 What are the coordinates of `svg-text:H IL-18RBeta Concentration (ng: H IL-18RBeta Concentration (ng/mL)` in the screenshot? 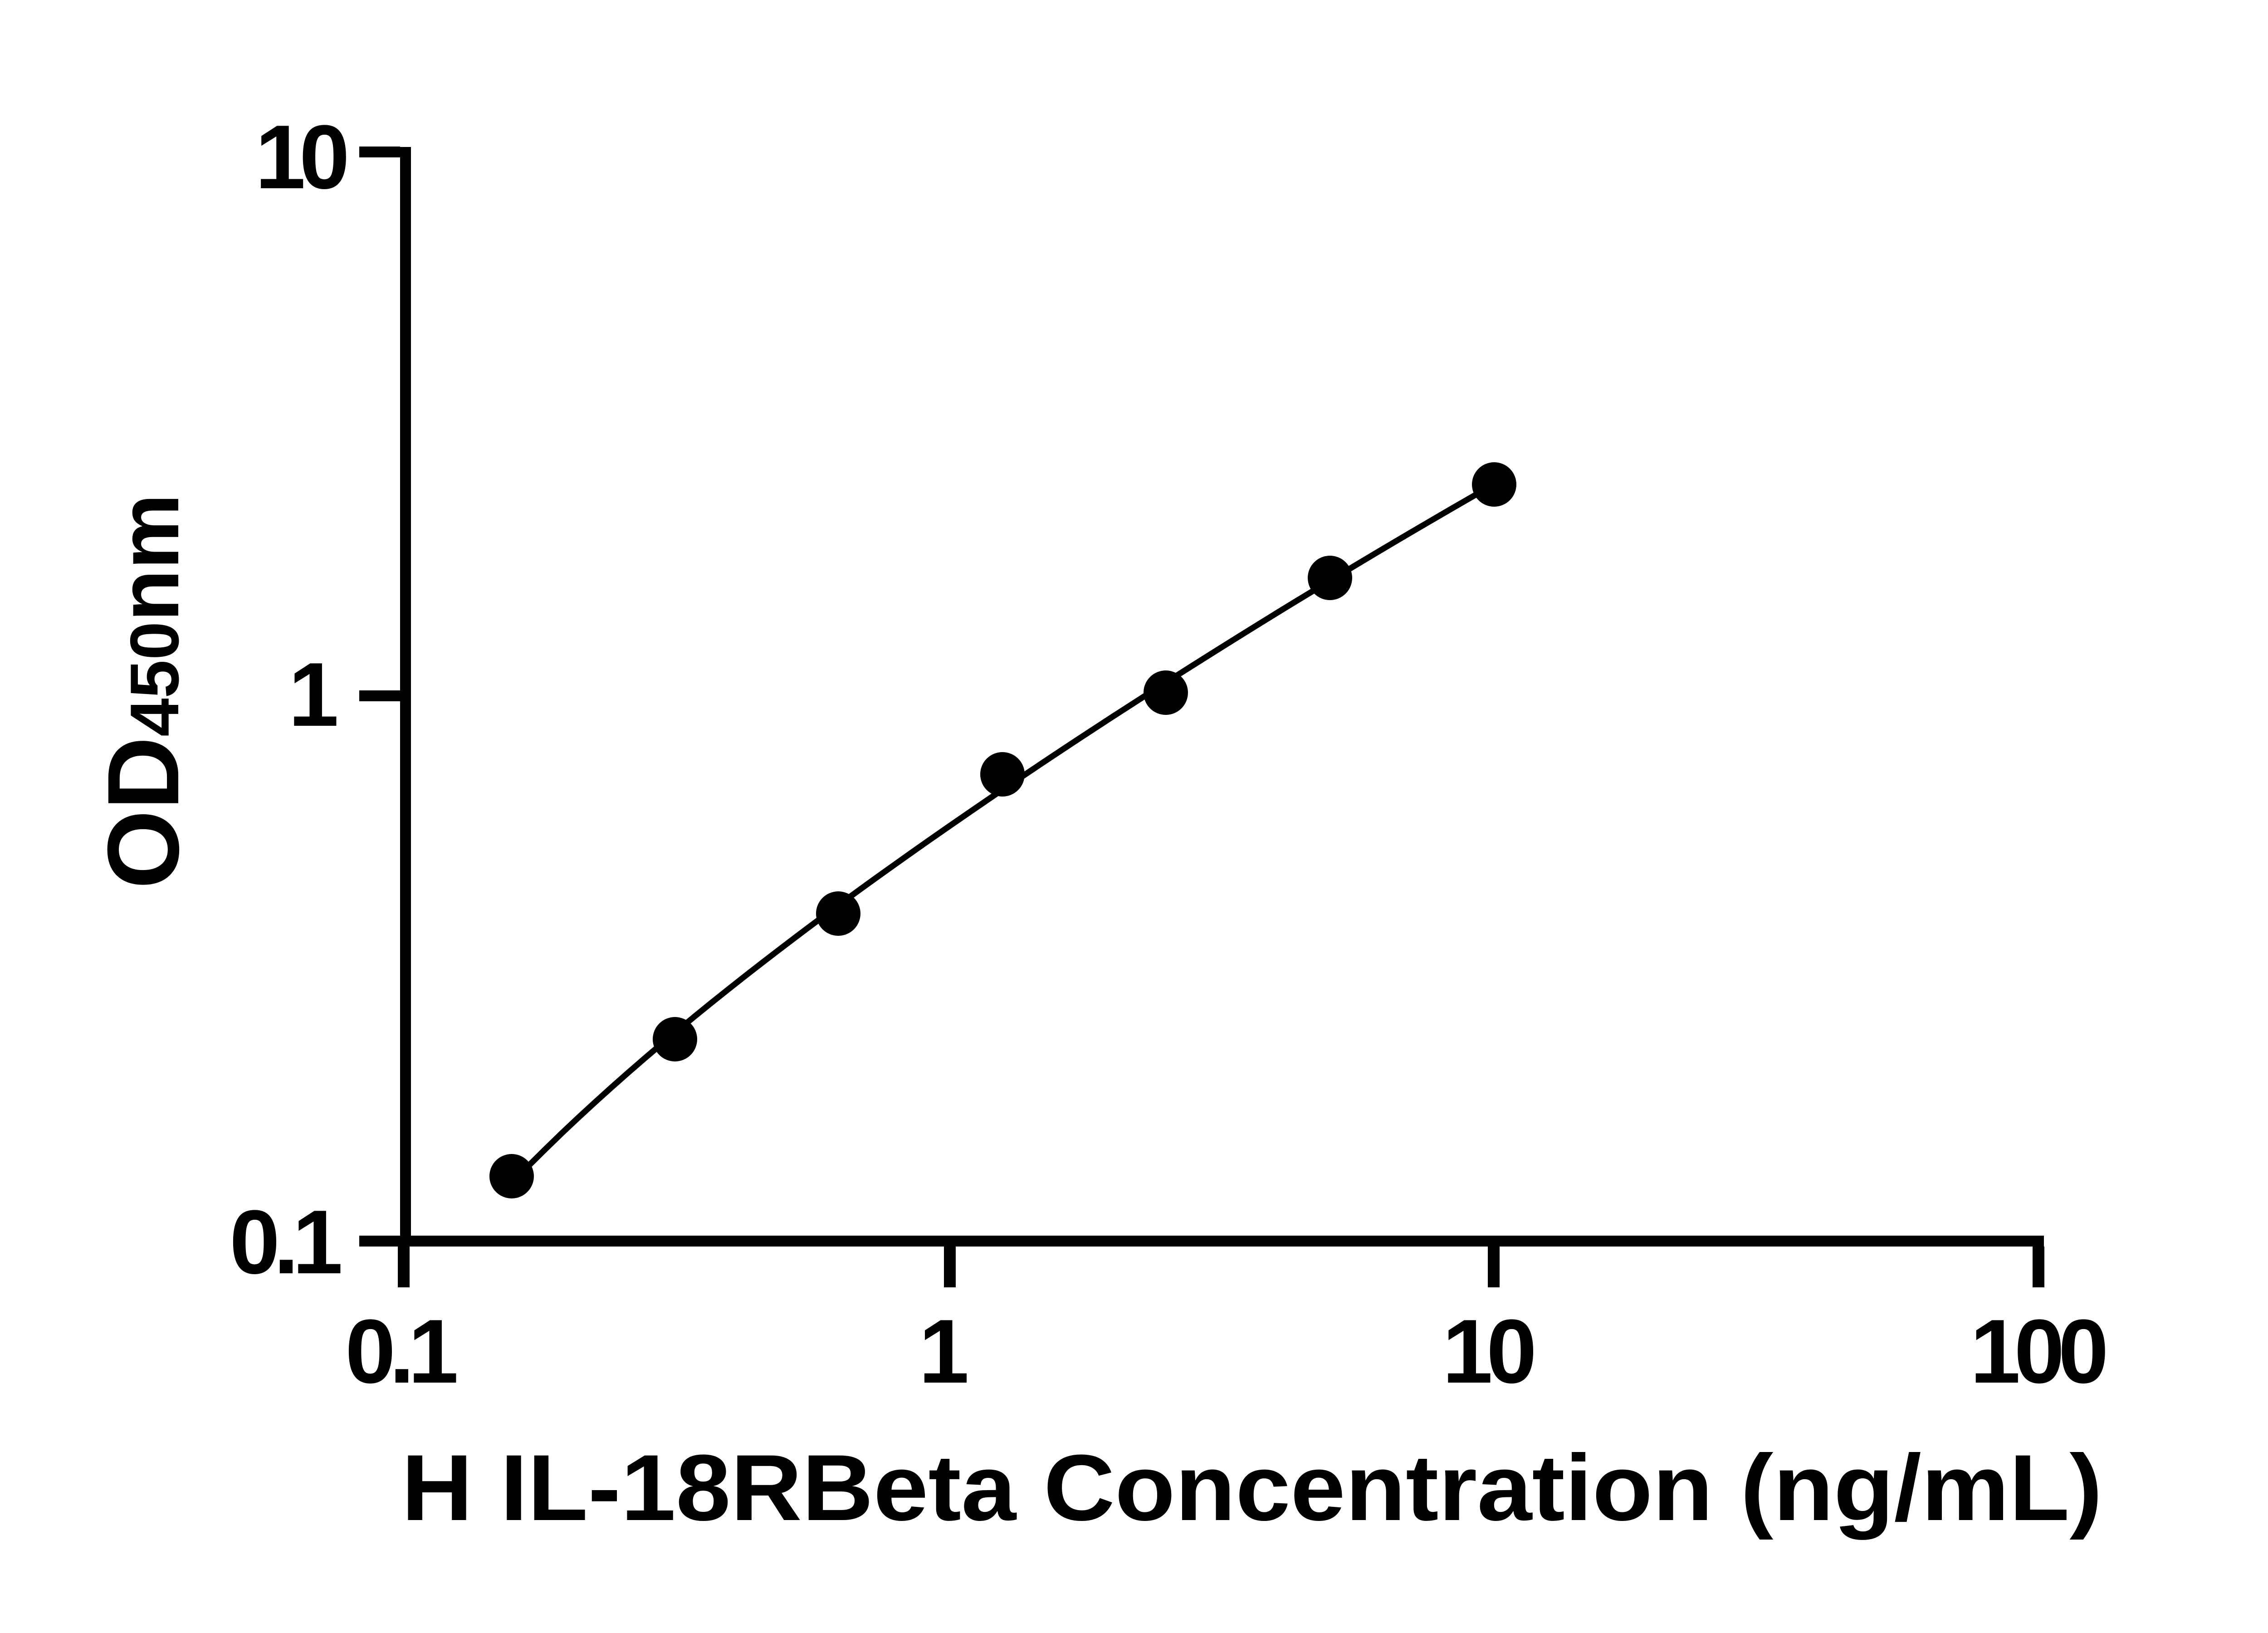 It's located at (1251, 1487).